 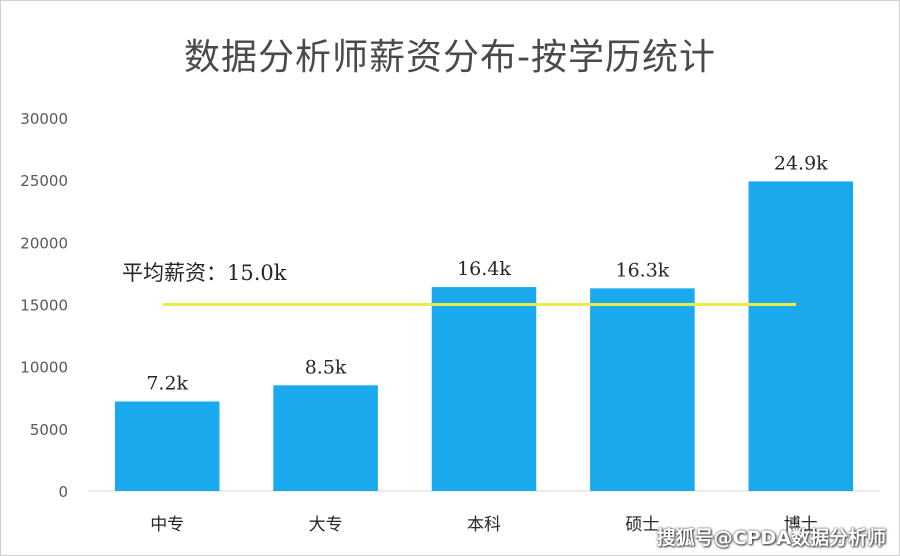 I want to click on category-label: 硕士, so click(x=642, y=525).